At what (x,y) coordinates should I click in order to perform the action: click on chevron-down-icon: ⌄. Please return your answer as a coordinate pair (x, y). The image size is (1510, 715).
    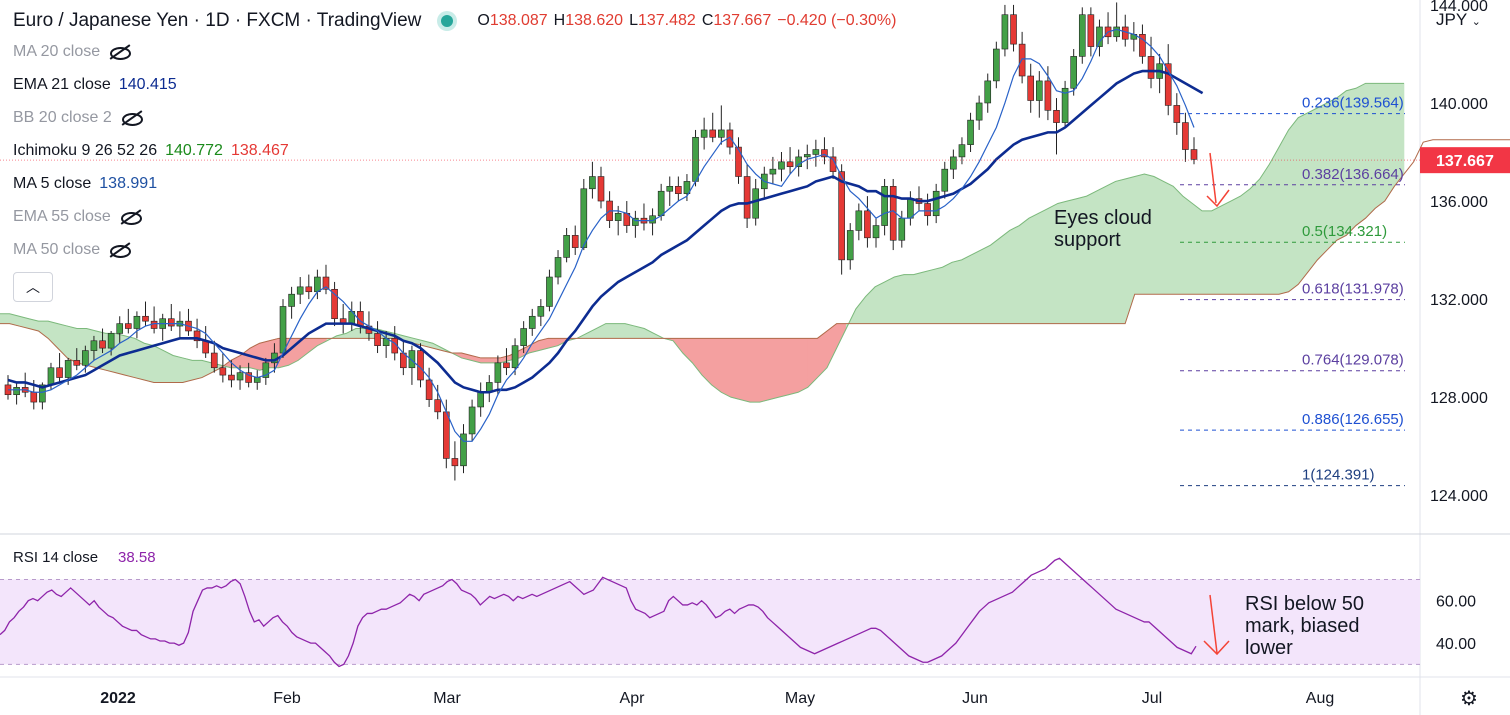
    Looking at the image, I should click on (1476, 22).